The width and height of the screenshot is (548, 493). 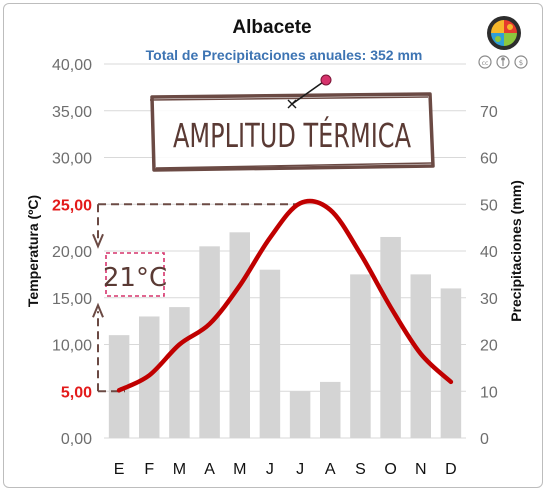 I want to click on right-tick-label: 60, so click(x=489, y=159).